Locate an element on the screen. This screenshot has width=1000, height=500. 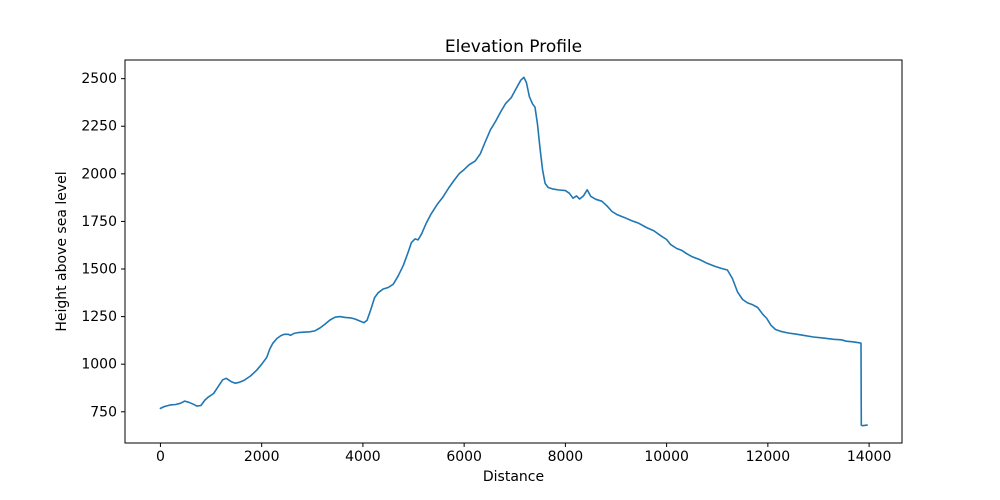
x-tick-label: 12000 is located at coordinates (768, 457).